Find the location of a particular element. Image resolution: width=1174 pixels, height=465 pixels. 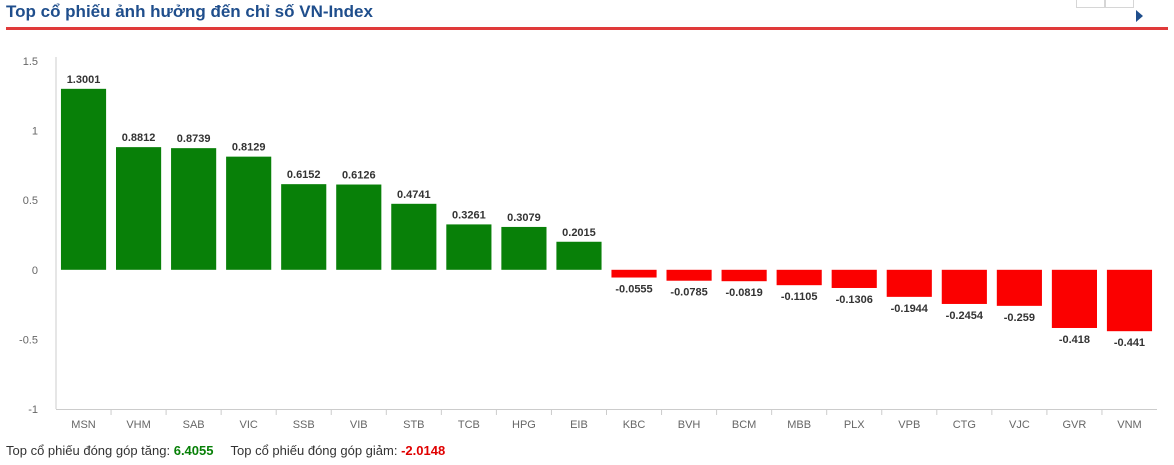

data-label: -0.418 is located at coordinates (1074, 340).